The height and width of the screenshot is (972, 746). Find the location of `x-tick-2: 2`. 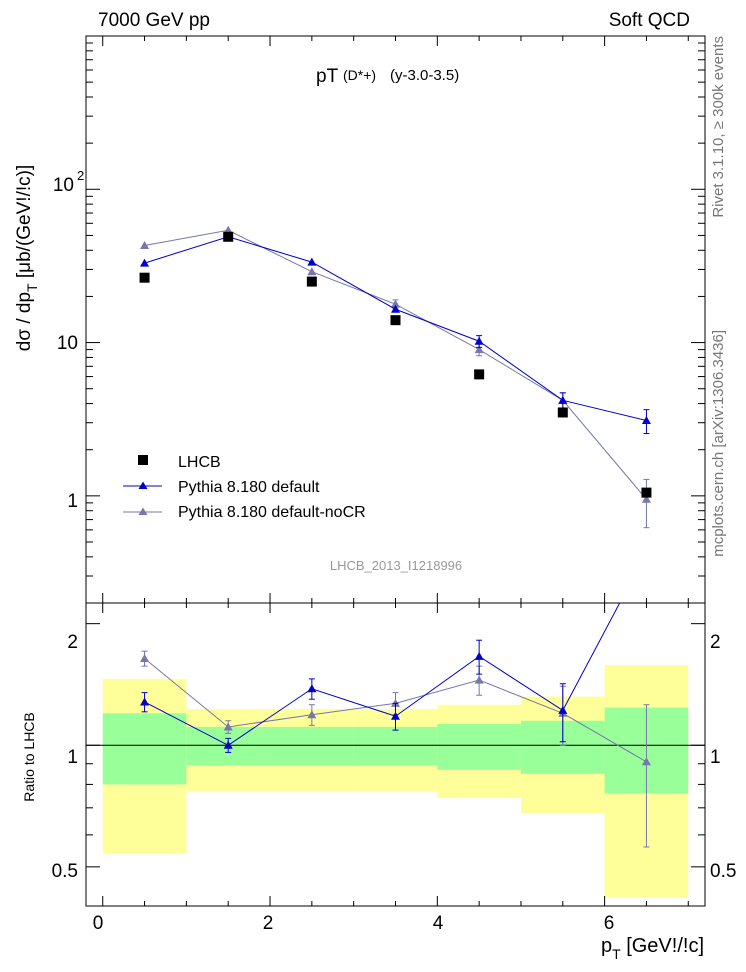

x-tick-2: 2 is located at coordinates (268, 923).